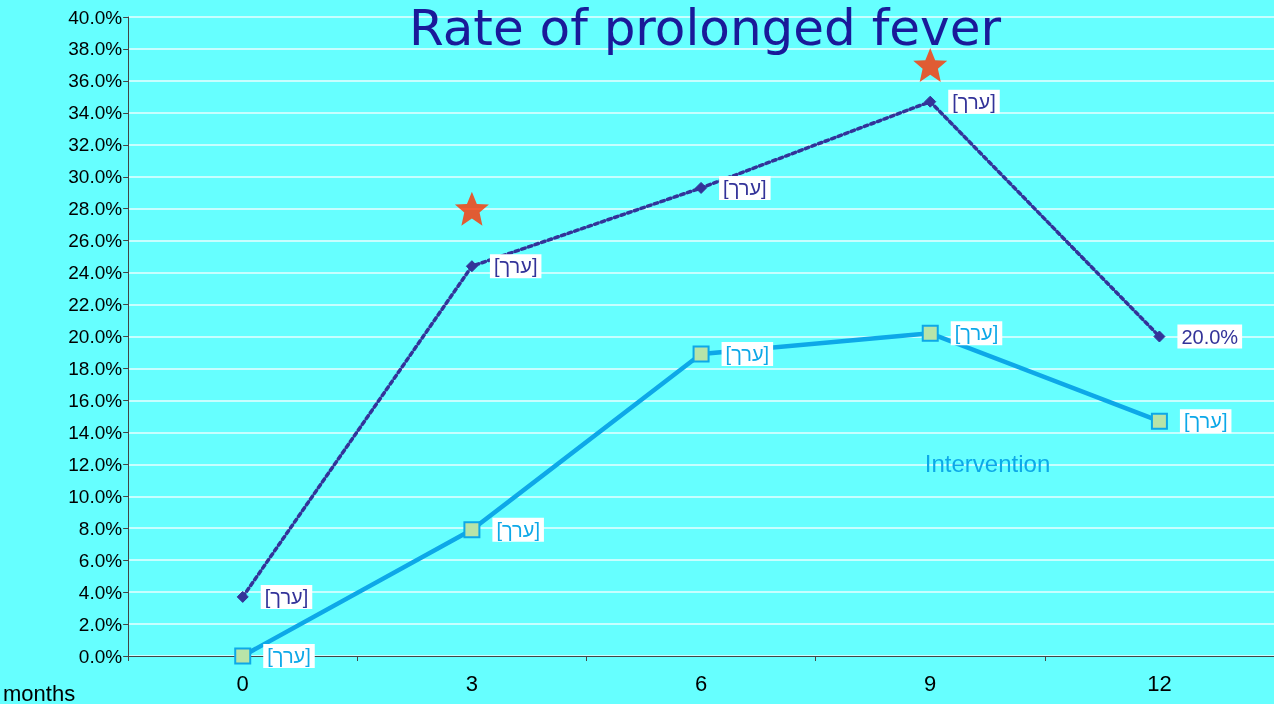 Image resolution: width=1274 pixels, height=704 pixels. I want to click on y-tick-label: 16.0%, so click(95, 400).